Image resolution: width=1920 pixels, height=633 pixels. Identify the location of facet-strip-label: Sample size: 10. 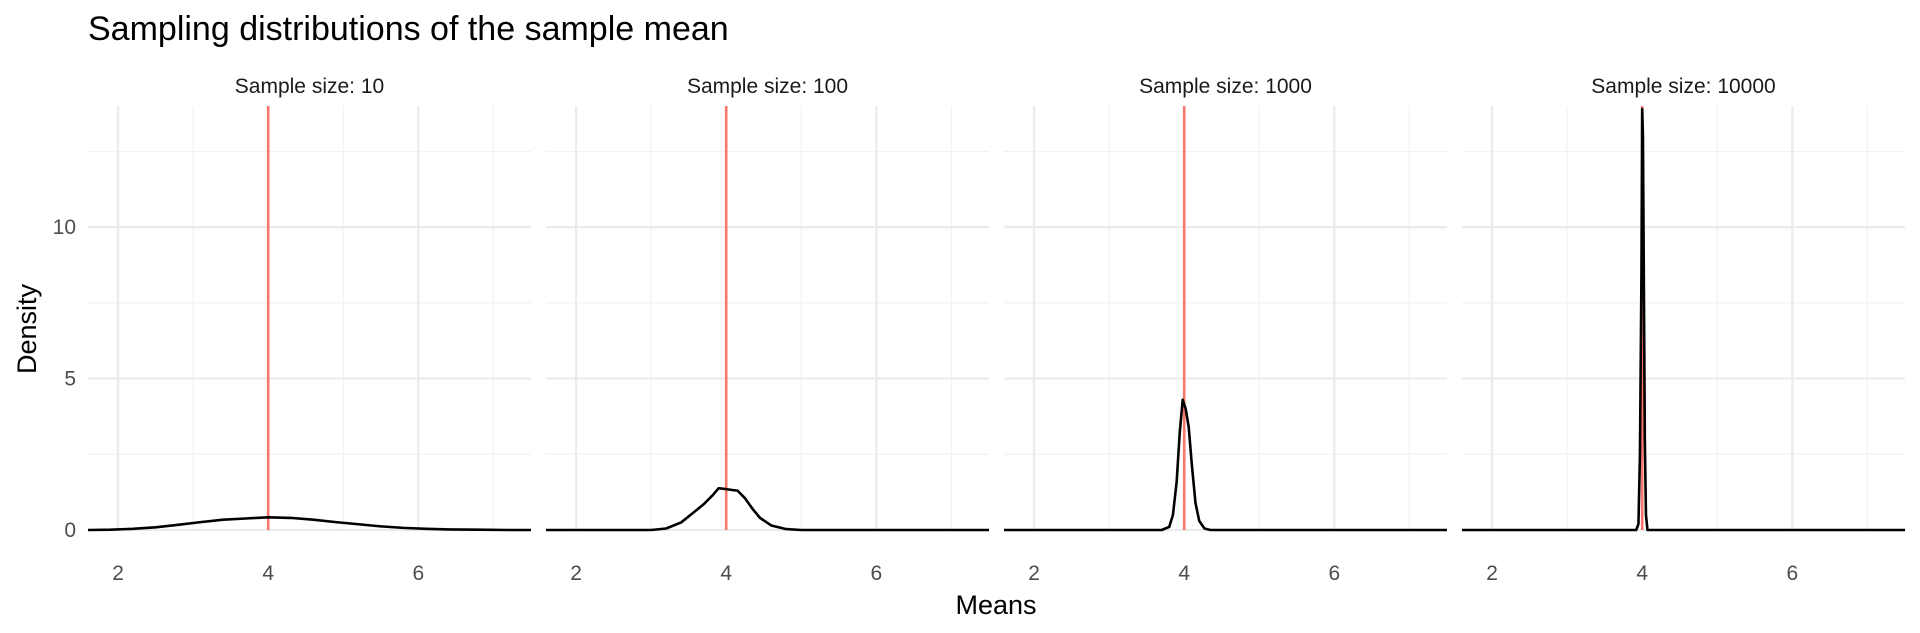
(309, 86).